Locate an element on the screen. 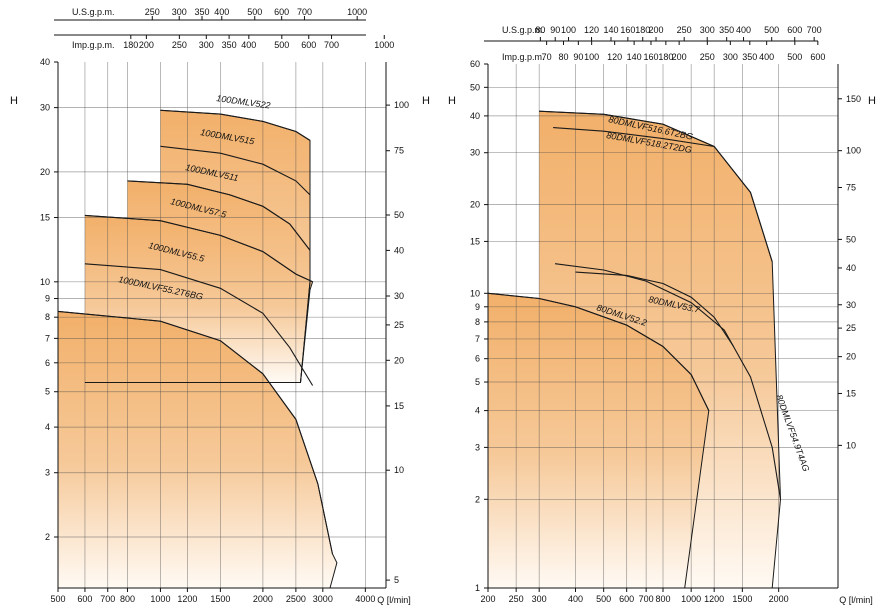  y-tick-label-m: 3 is located at coordinates (47, 473).